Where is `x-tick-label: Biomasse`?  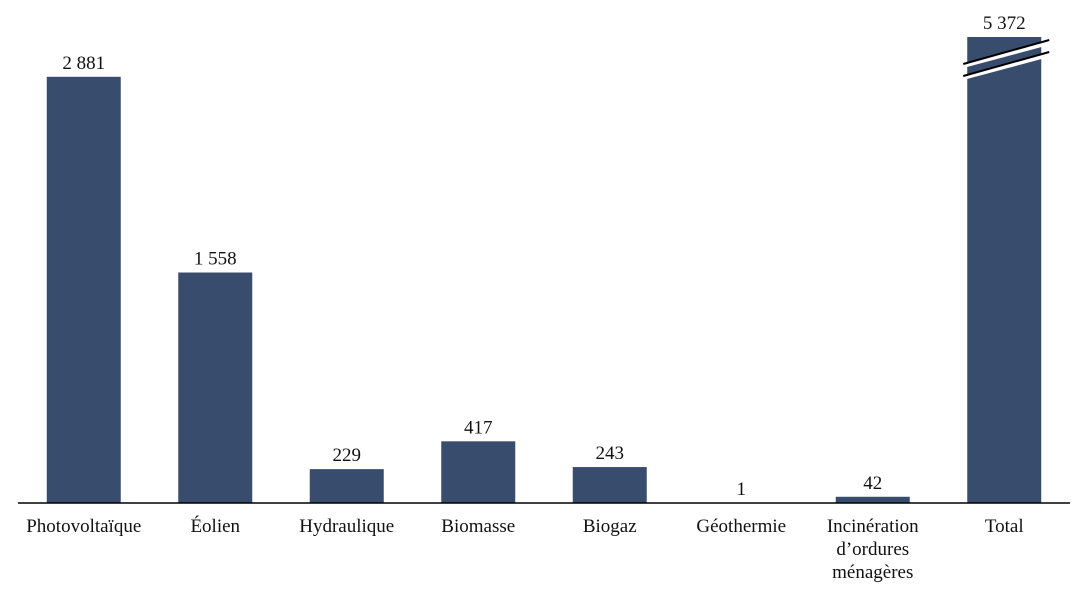 x-tick-label: Biomasse is located at coordinates (478, 526).